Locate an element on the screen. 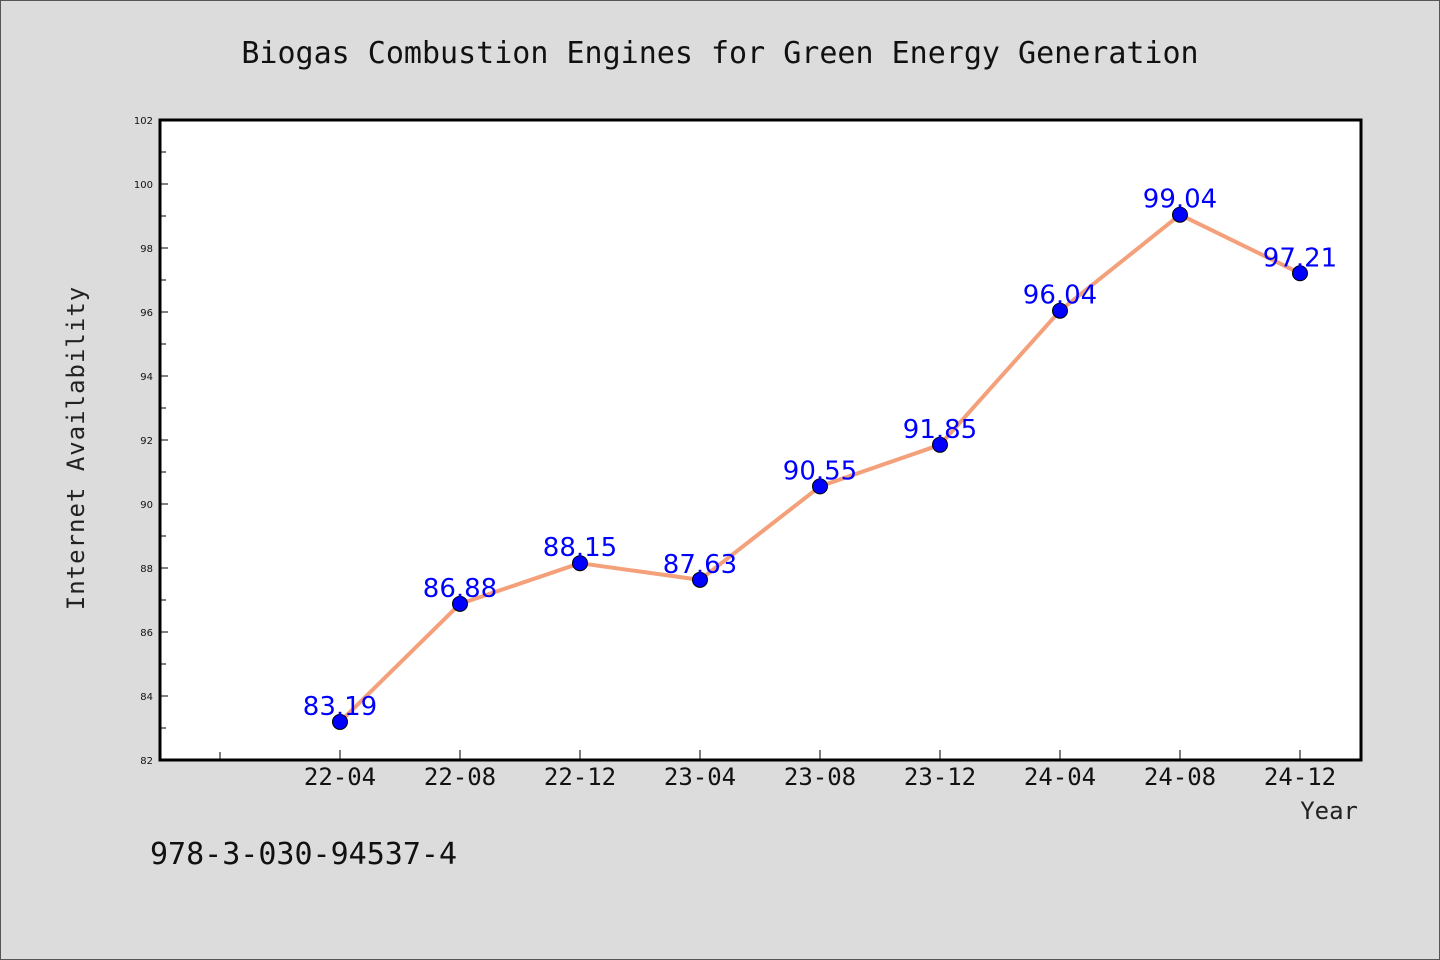  x-tick-label: 24-08 is located at coordinates (1180, 777).